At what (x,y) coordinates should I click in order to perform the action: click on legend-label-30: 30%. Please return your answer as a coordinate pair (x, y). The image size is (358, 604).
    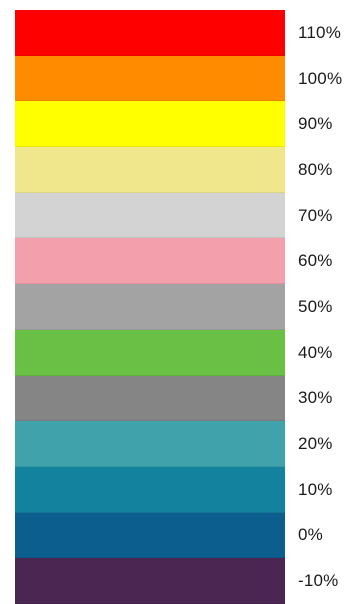
    Looking at the image, I should click on (315, 398).